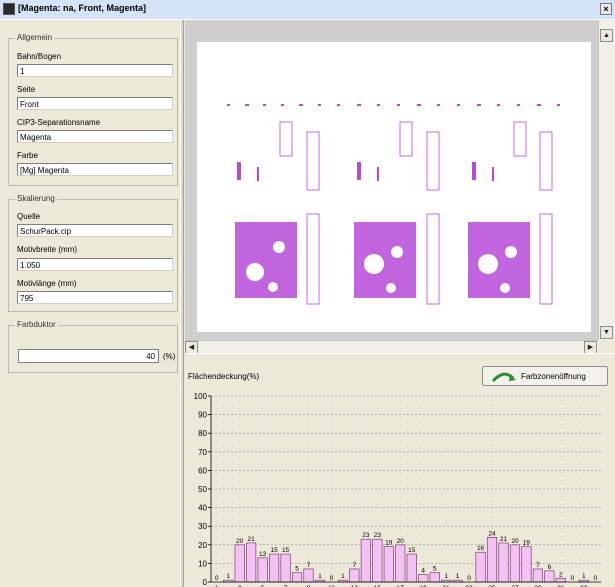  Describe the element at coordinates (202, 508) in the screenshot. I see `y-tick-label: 40` at that location.